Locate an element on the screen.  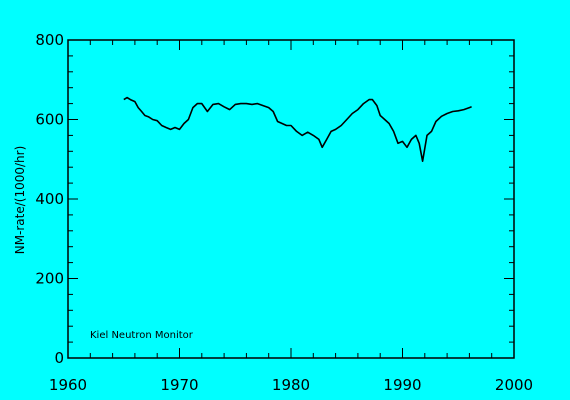
series-line is located at coordinates (297, 129).